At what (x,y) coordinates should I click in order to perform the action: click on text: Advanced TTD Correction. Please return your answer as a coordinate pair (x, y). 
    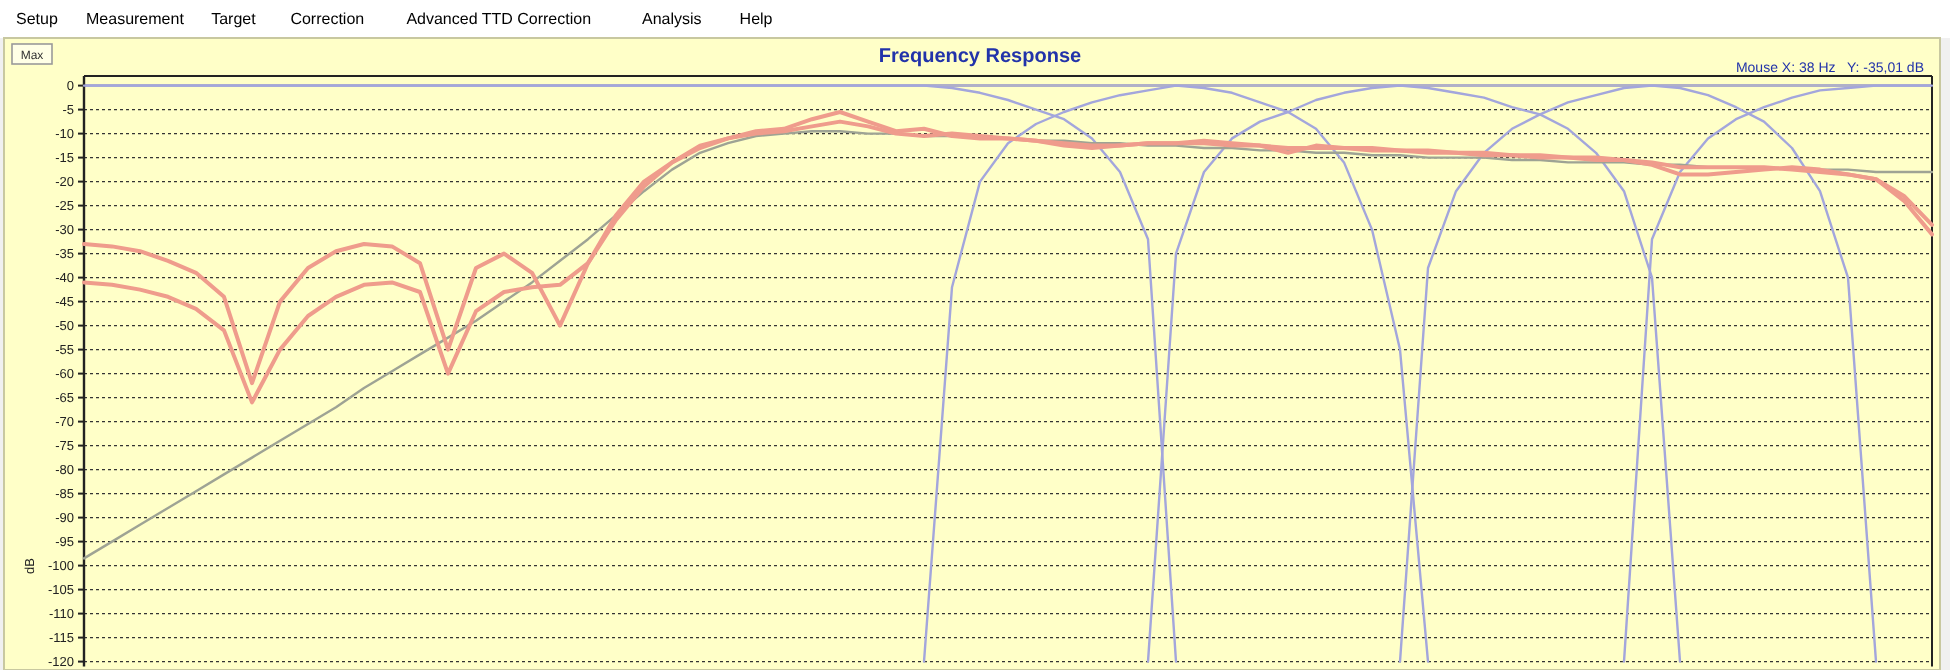
    Looking at the image, I should click on (499, 19).